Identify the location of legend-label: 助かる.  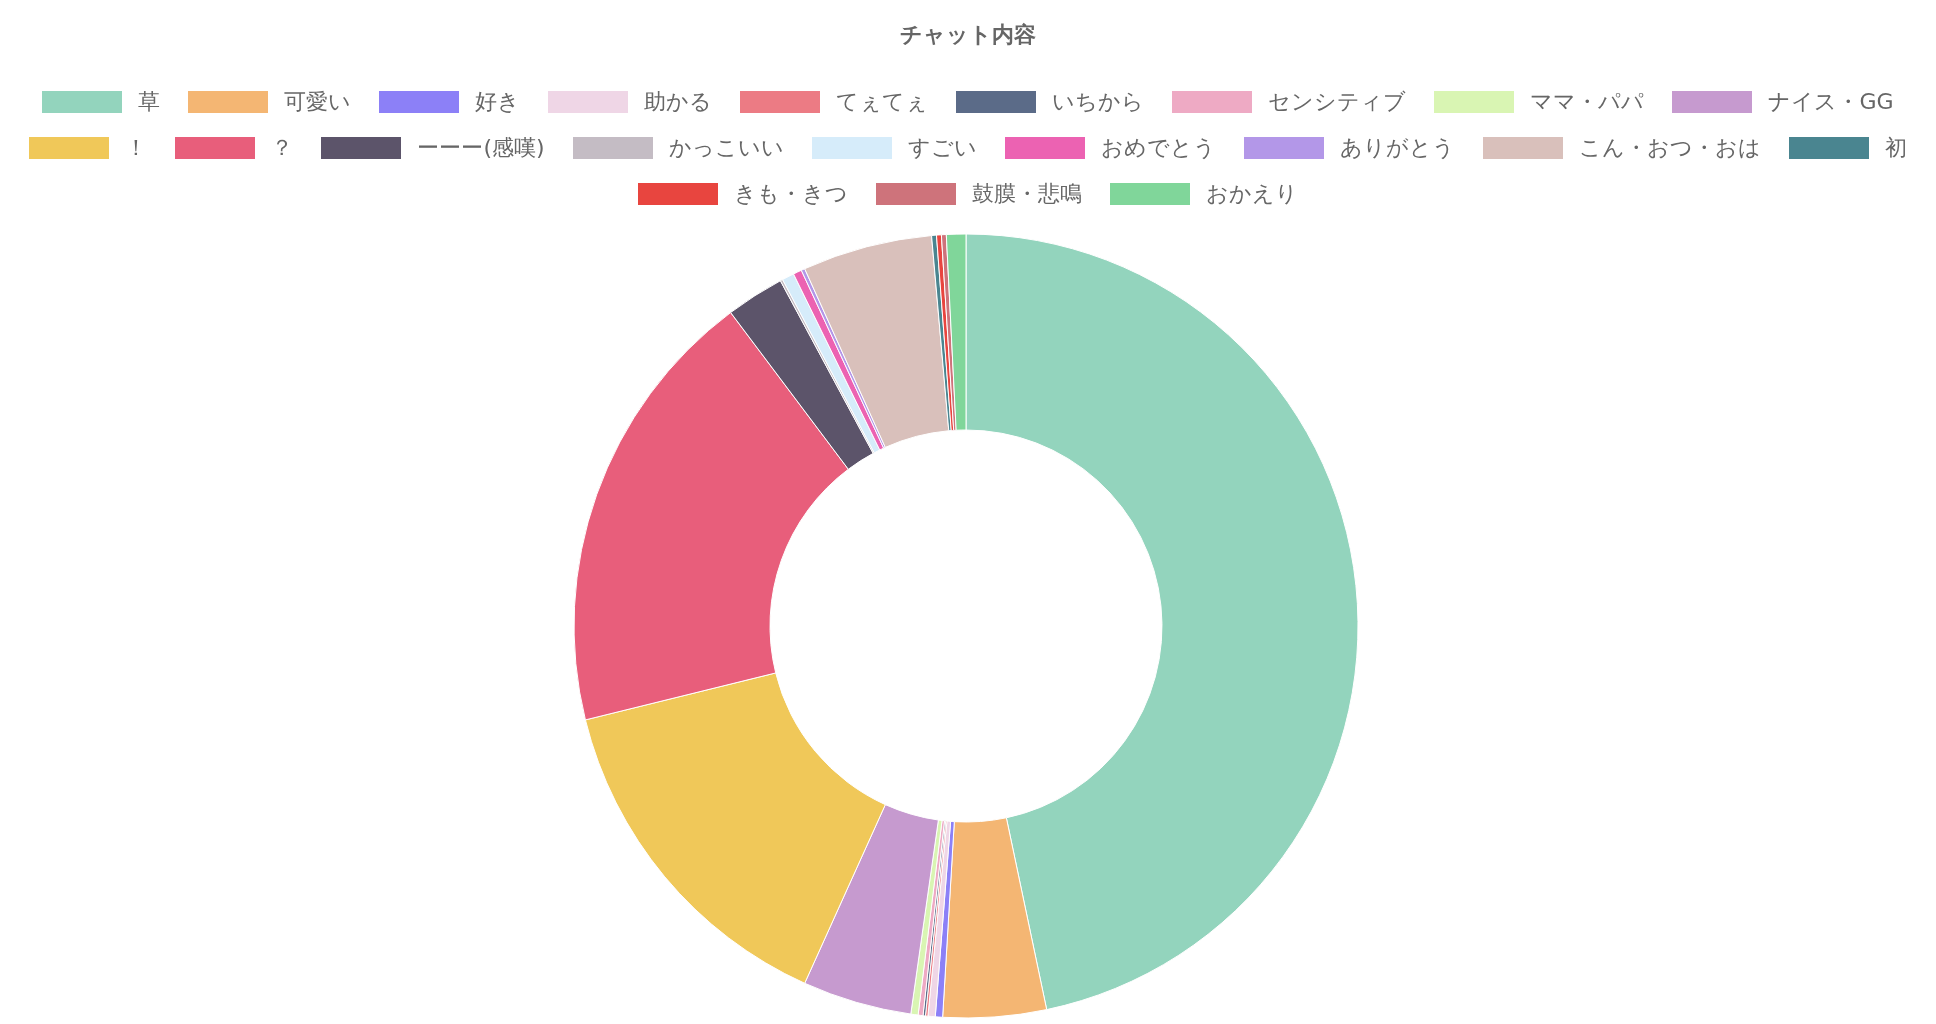
(678, 102).